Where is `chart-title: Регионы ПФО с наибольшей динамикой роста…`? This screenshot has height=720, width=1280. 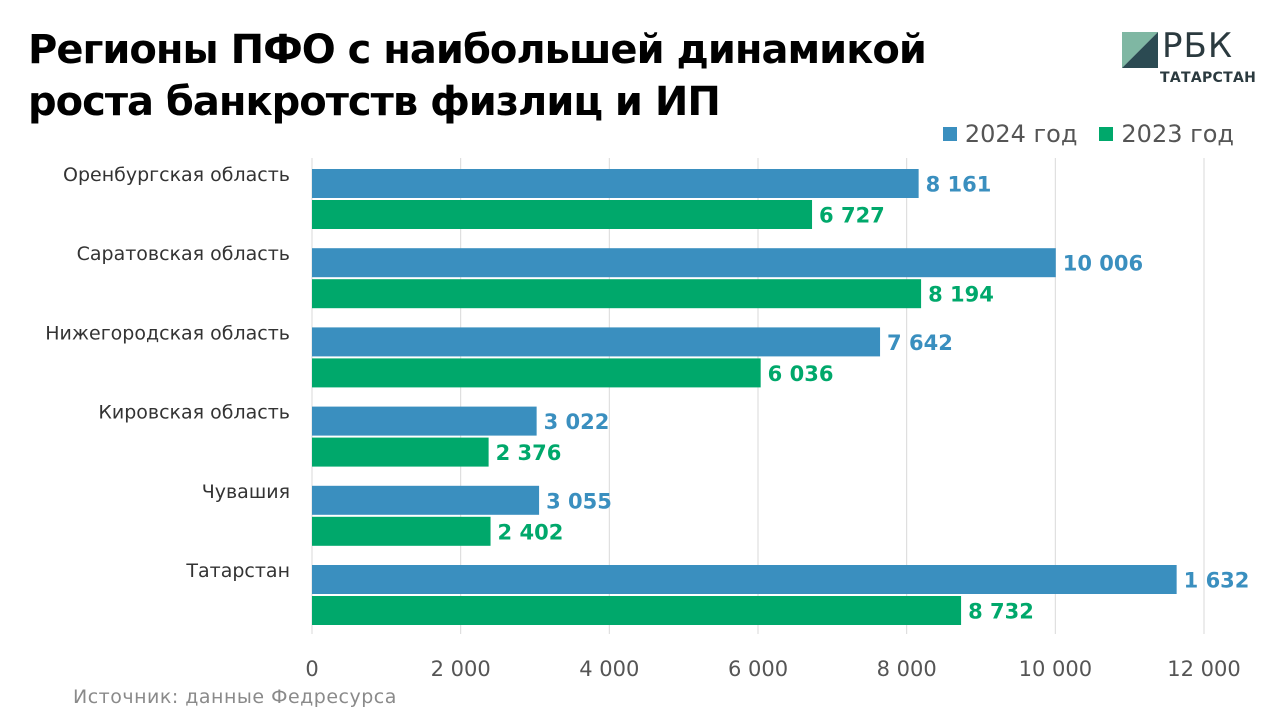
chart-title: Регионы ПФО с наибольшей динамикой роста… is located at coordinates (477, 76).